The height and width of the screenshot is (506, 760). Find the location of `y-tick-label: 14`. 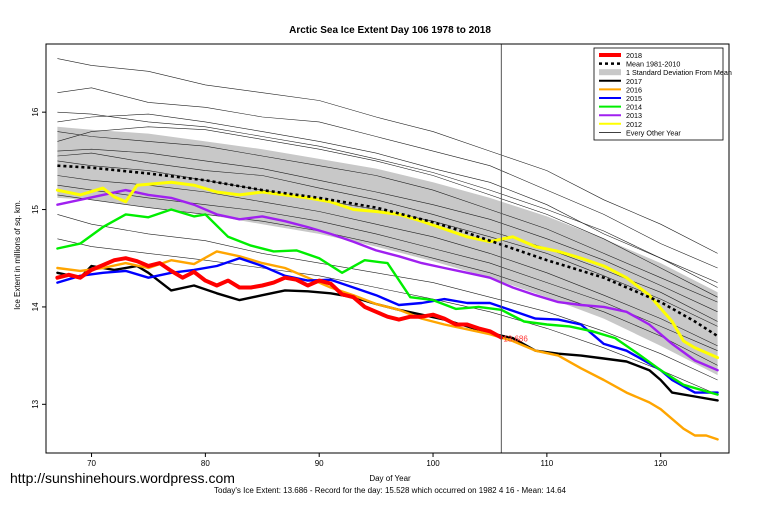

y-tick-label: 14 is located at coordinates (35, 306).